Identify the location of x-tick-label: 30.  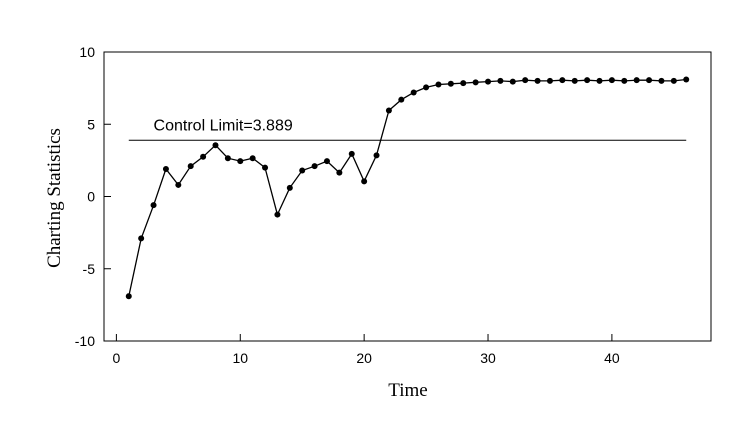
(488, 358).